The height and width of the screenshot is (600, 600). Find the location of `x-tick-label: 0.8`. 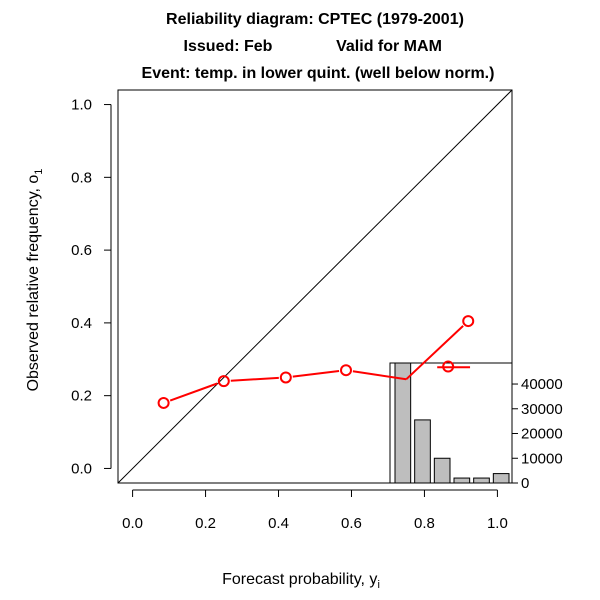

x-tick-label: 0.8 is located at coordinates (424, 523).